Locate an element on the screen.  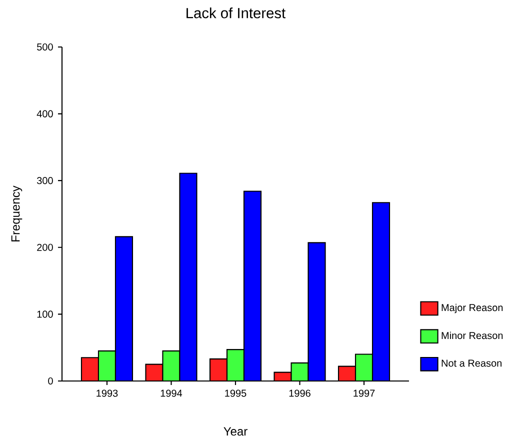
y-tick-label: 100 is located at coordinates (45, 314).